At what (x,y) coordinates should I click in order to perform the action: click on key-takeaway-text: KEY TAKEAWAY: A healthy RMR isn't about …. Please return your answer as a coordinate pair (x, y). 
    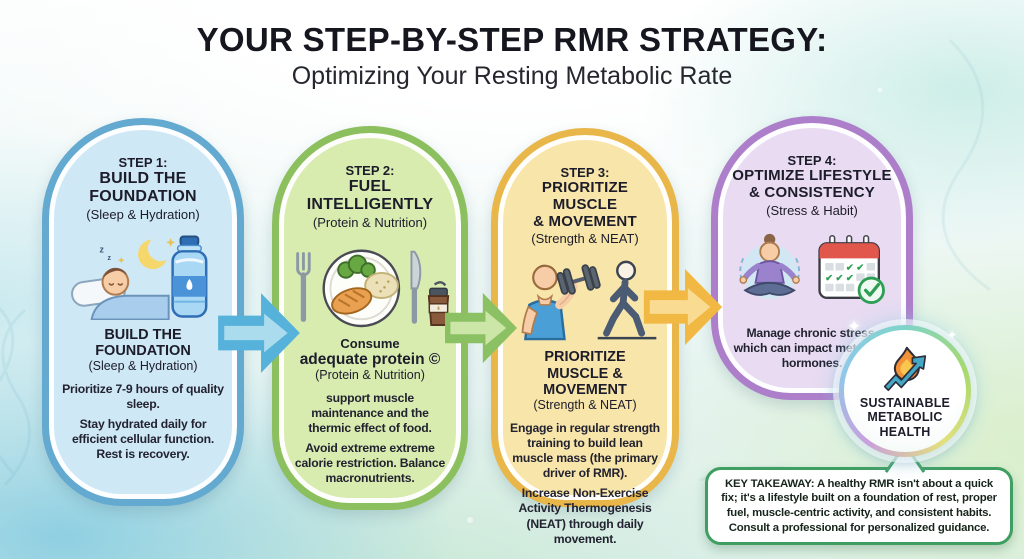
    Looking at the image, I should click on (859, 505).